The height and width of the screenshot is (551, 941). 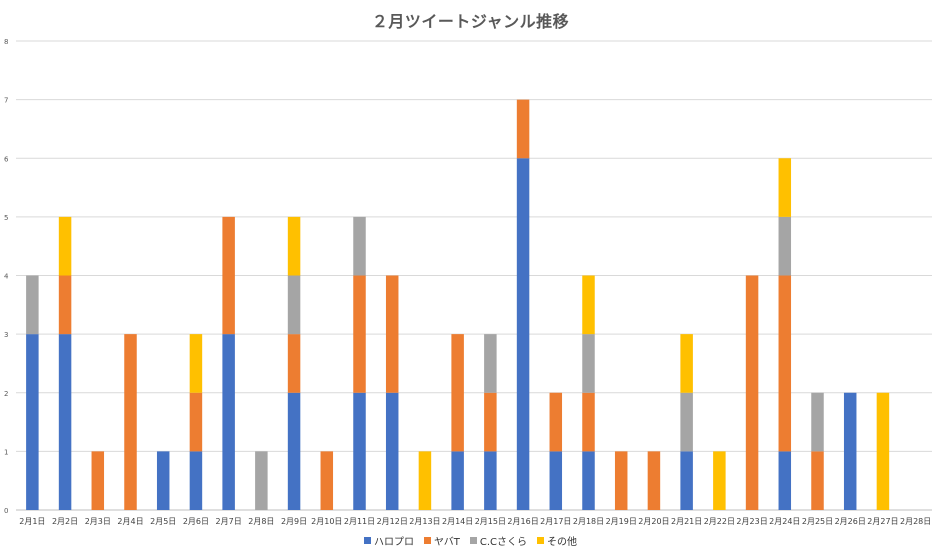 I want to click on y-tick-label: 8, so click(x=6, y=42).